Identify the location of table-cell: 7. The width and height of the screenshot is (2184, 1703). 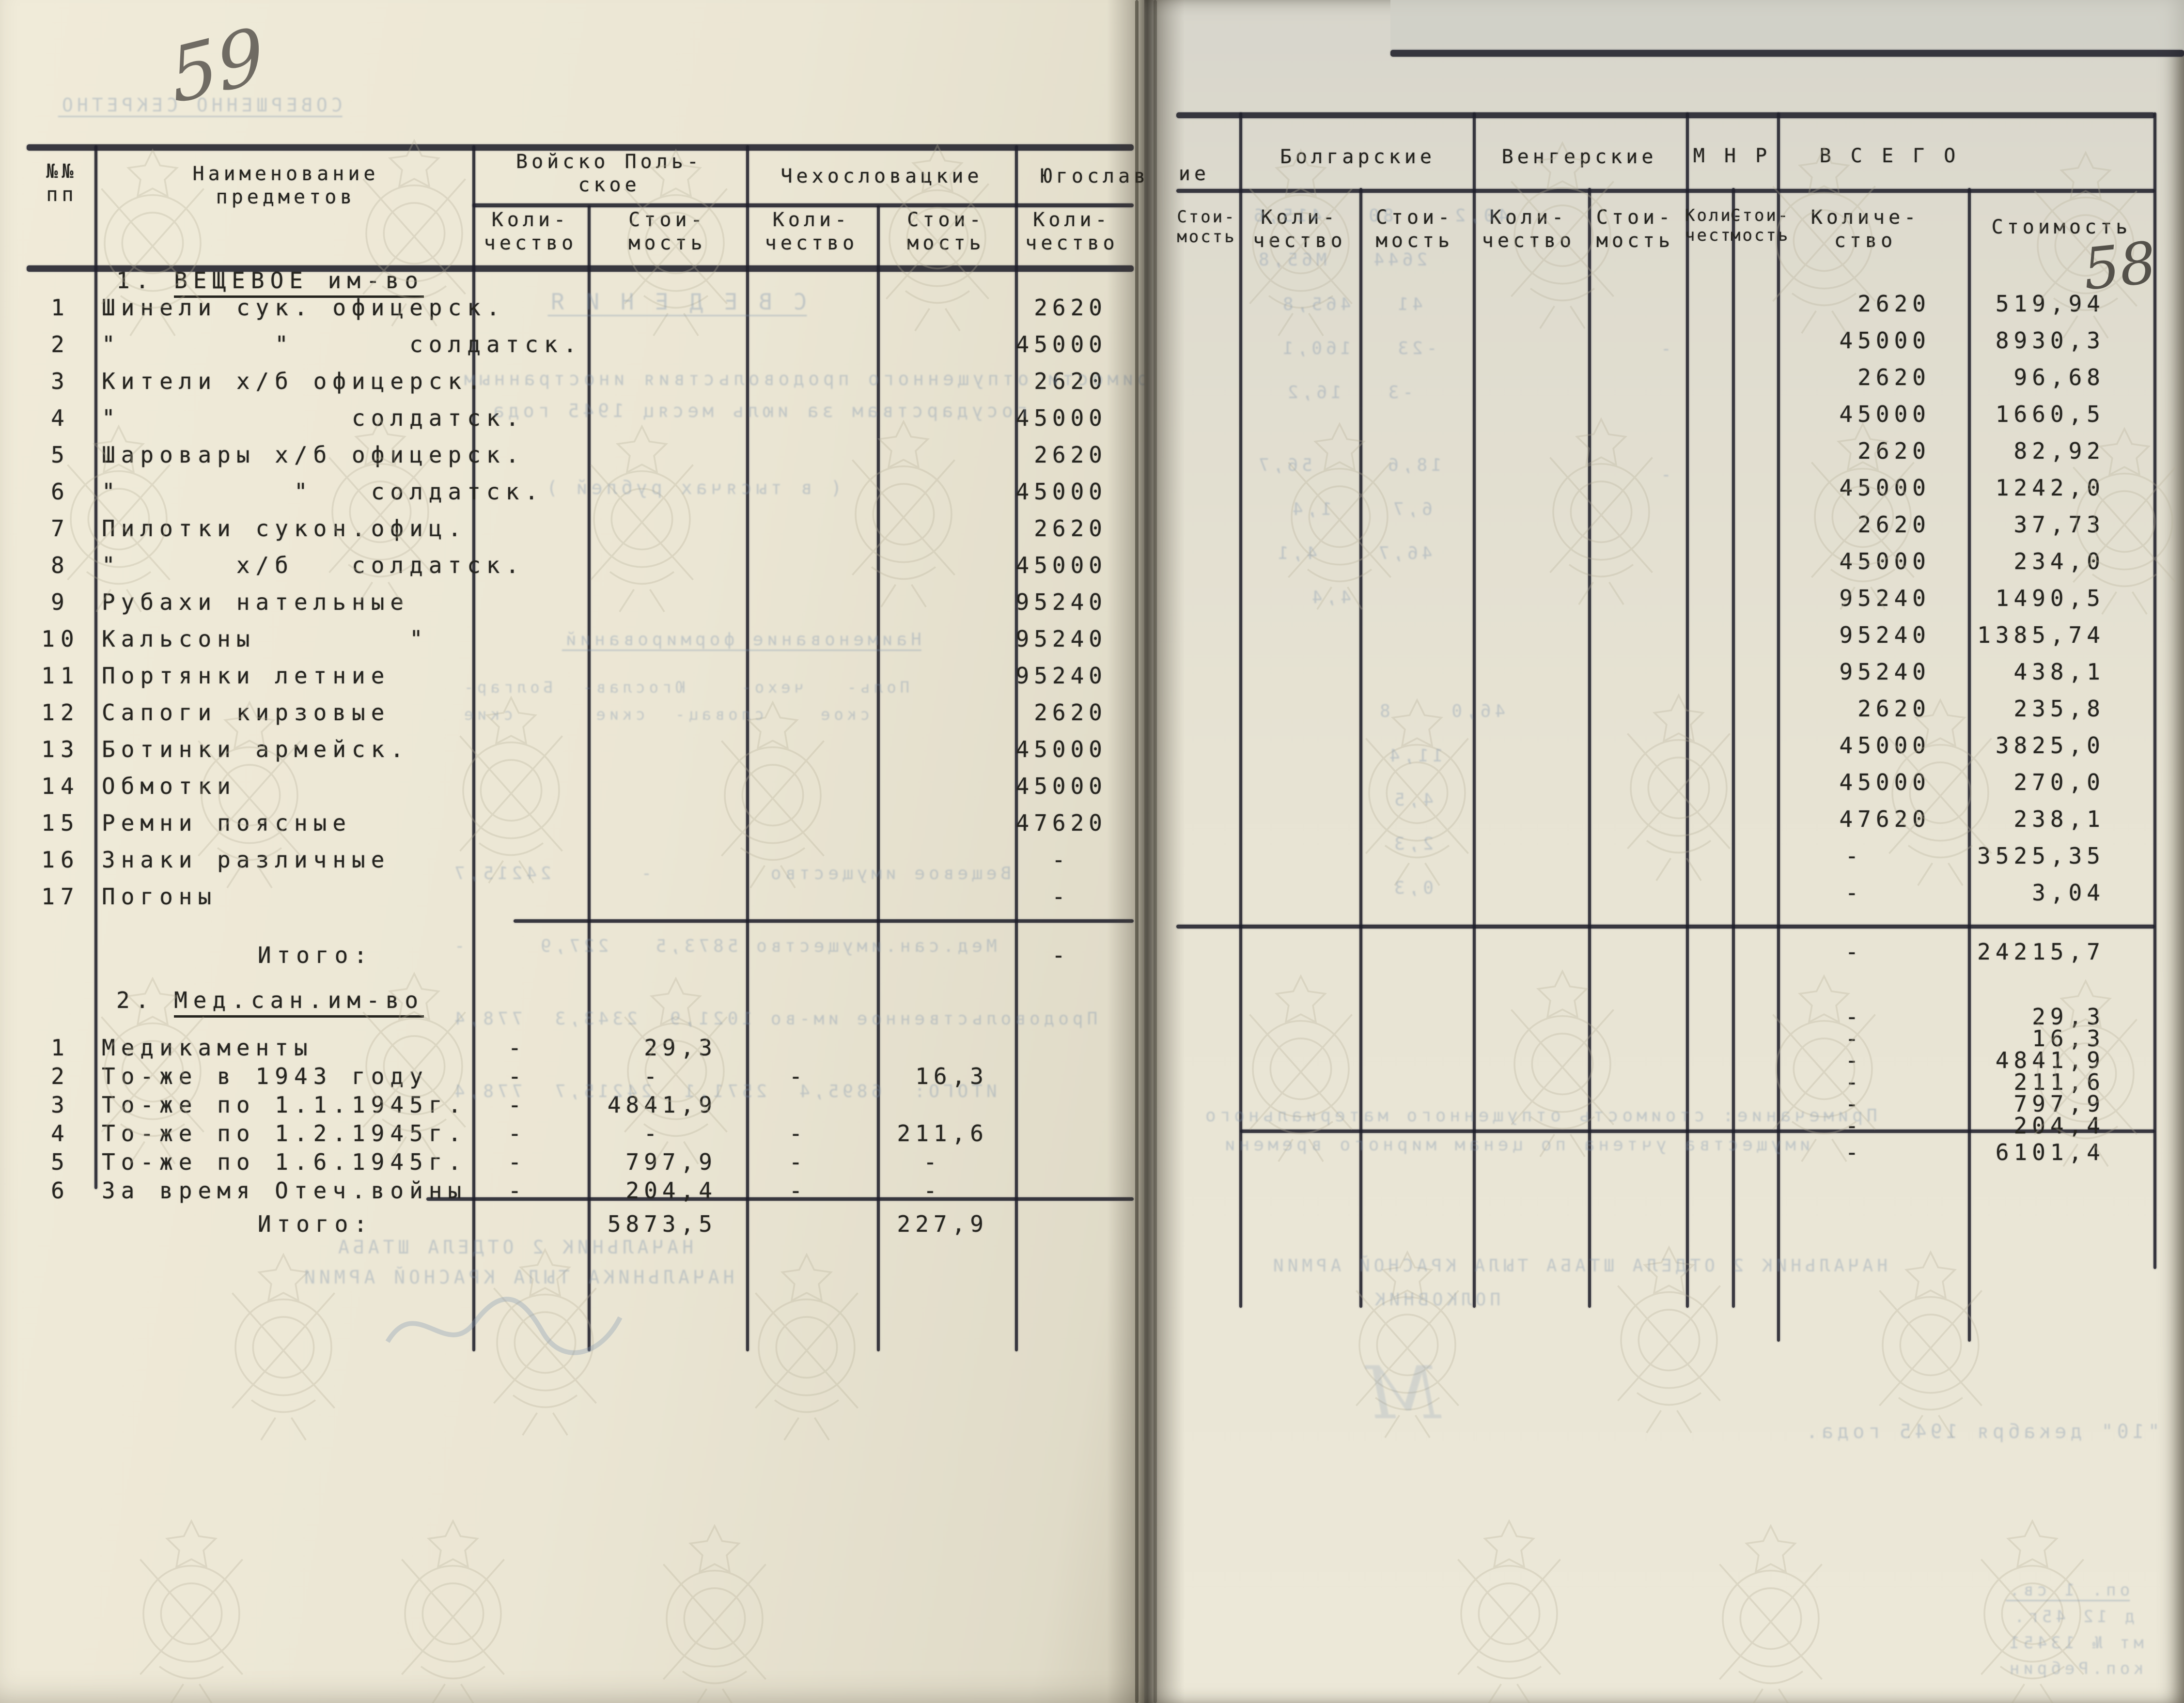
(61, 528).